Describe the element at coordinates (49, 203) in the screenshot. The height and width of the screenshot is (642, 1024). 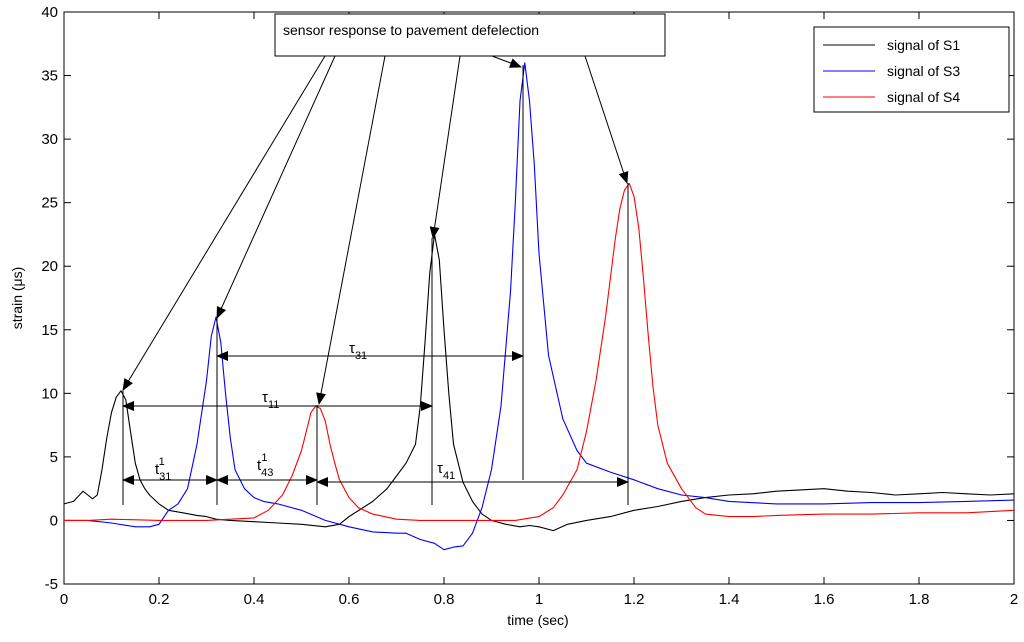
I see `y-tick-label: 25` at that location.